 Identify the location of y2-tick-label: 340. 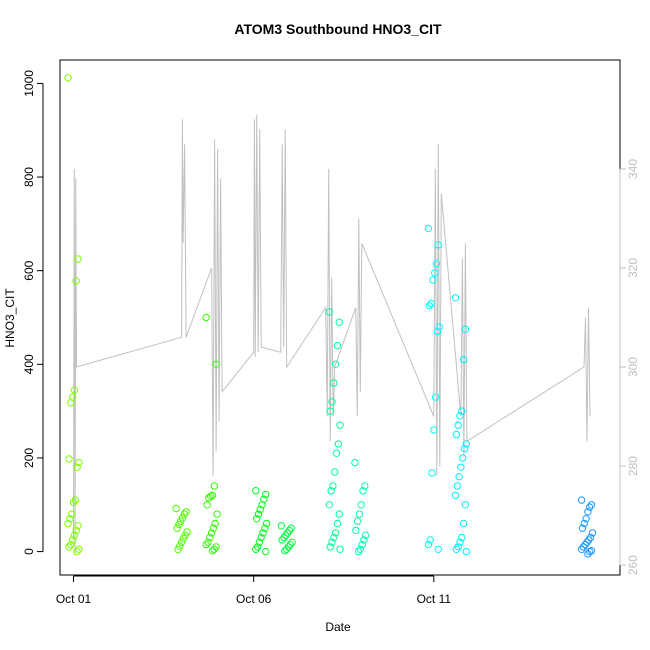
(633, 169).